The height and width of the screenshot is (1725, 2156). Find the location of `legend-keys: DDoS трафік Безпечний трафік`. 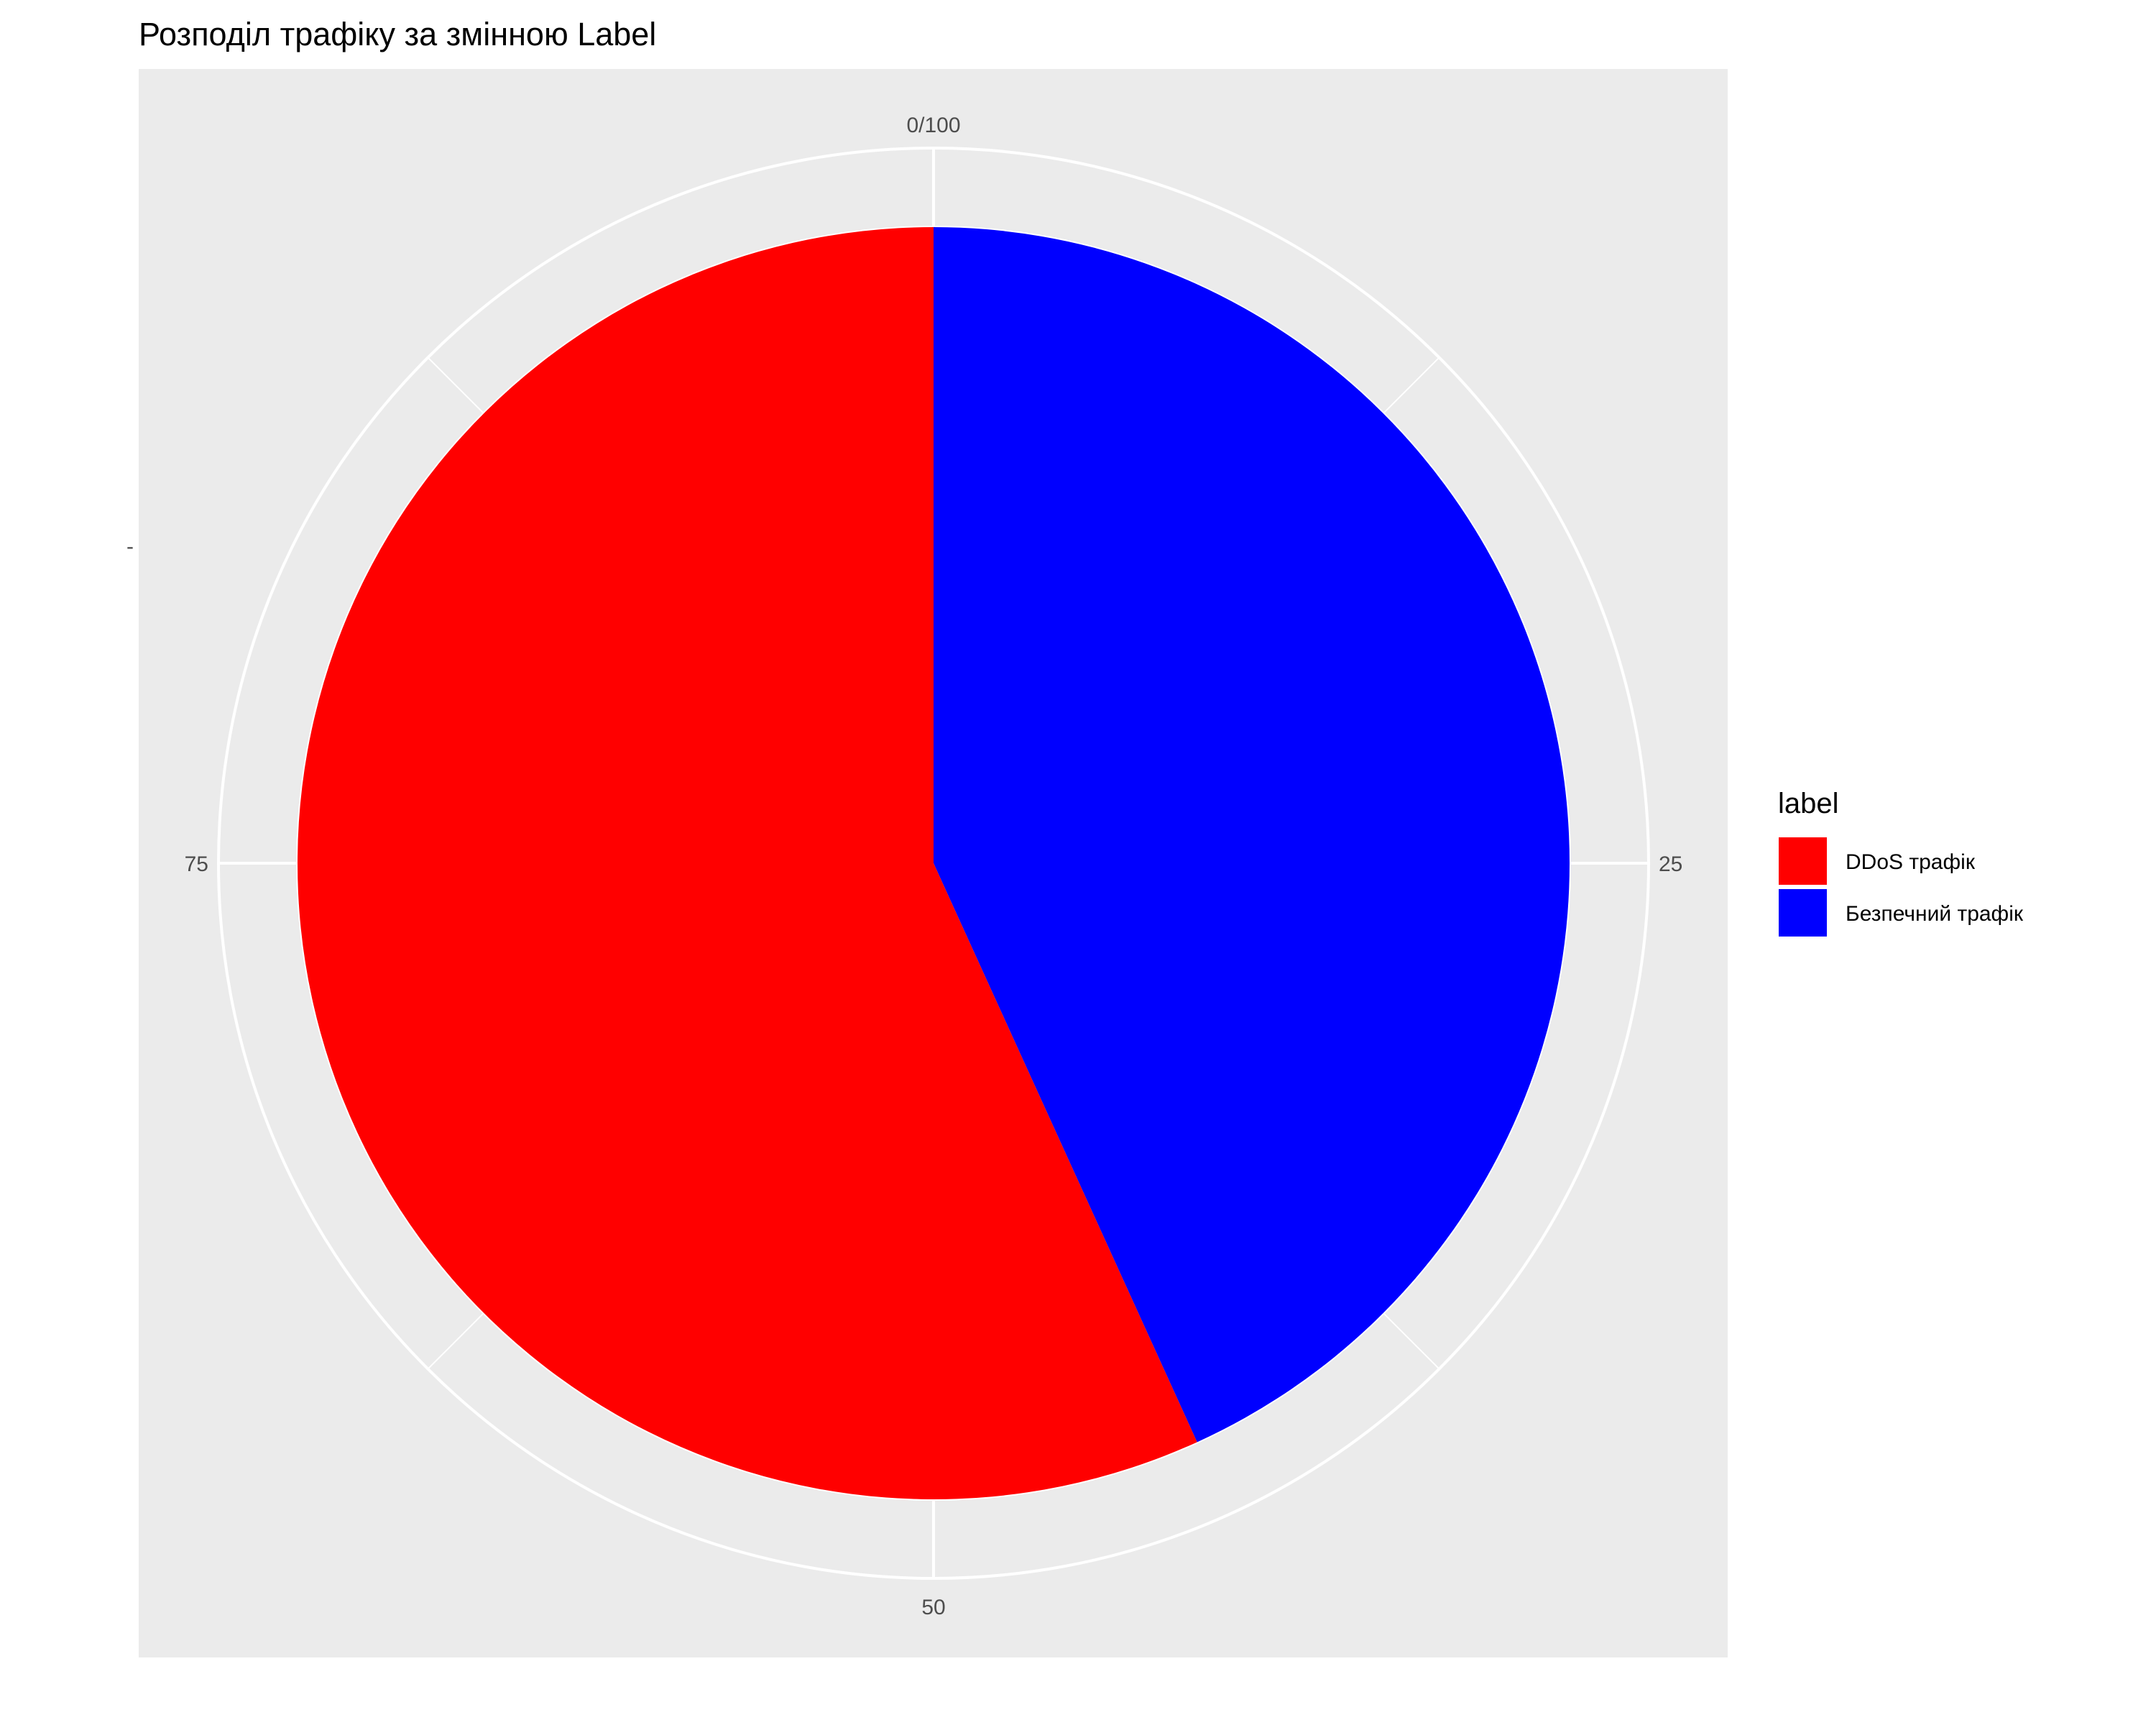

legend-keys: DDoS трафік Безпечний трафік is located at coordinates (1900, 887).